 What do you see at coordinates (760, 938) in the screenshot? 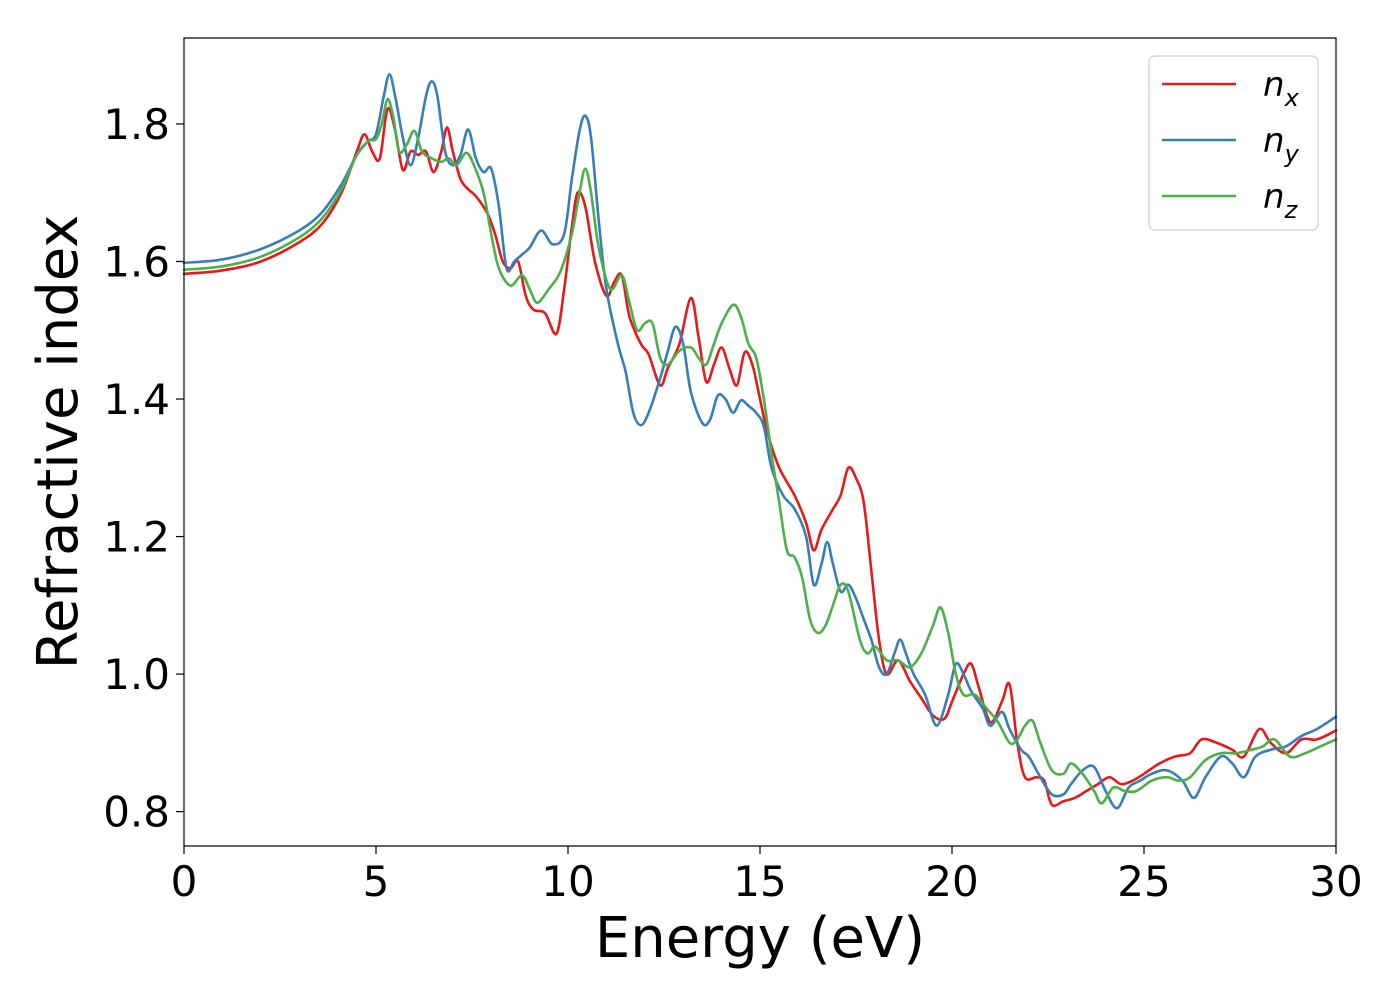
I see `x-axis-title: Energy (eV)` at bounding box center [760, 938].